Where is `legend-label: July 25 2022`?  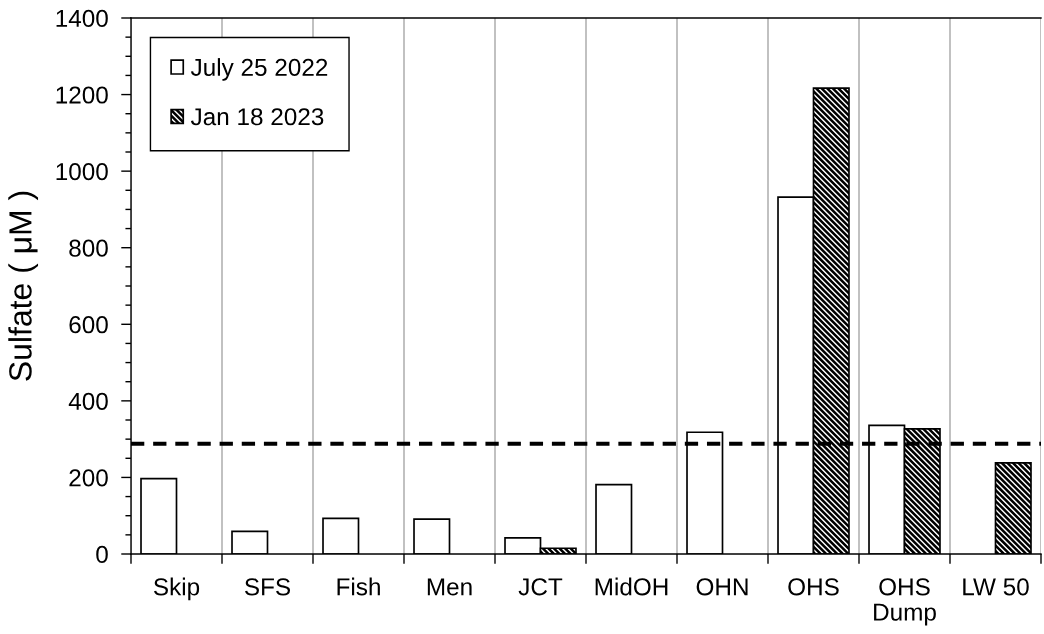 legend-label: July 25 2022 is located at coordinates (259, 69).